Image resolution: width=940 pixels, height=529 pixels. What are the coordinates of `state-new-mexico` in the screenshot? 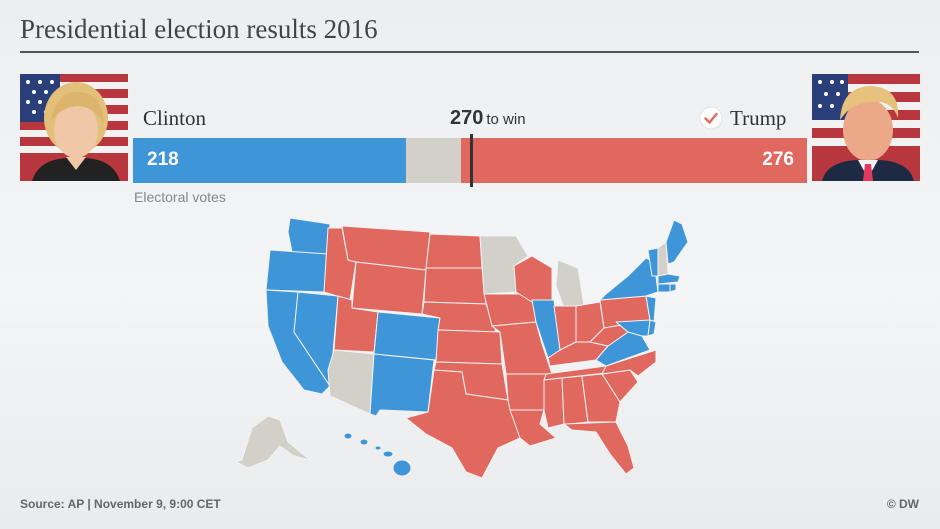 It's located at (402, 385).